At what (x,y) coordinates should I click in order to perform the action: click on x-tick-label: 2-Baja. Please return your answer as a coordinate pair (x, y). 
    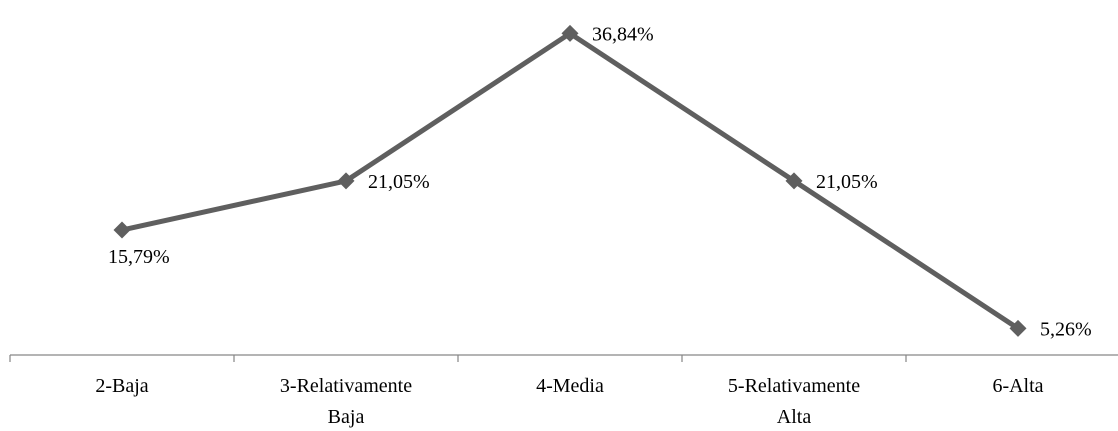
    Looking at the image, I should click on (121, 386).